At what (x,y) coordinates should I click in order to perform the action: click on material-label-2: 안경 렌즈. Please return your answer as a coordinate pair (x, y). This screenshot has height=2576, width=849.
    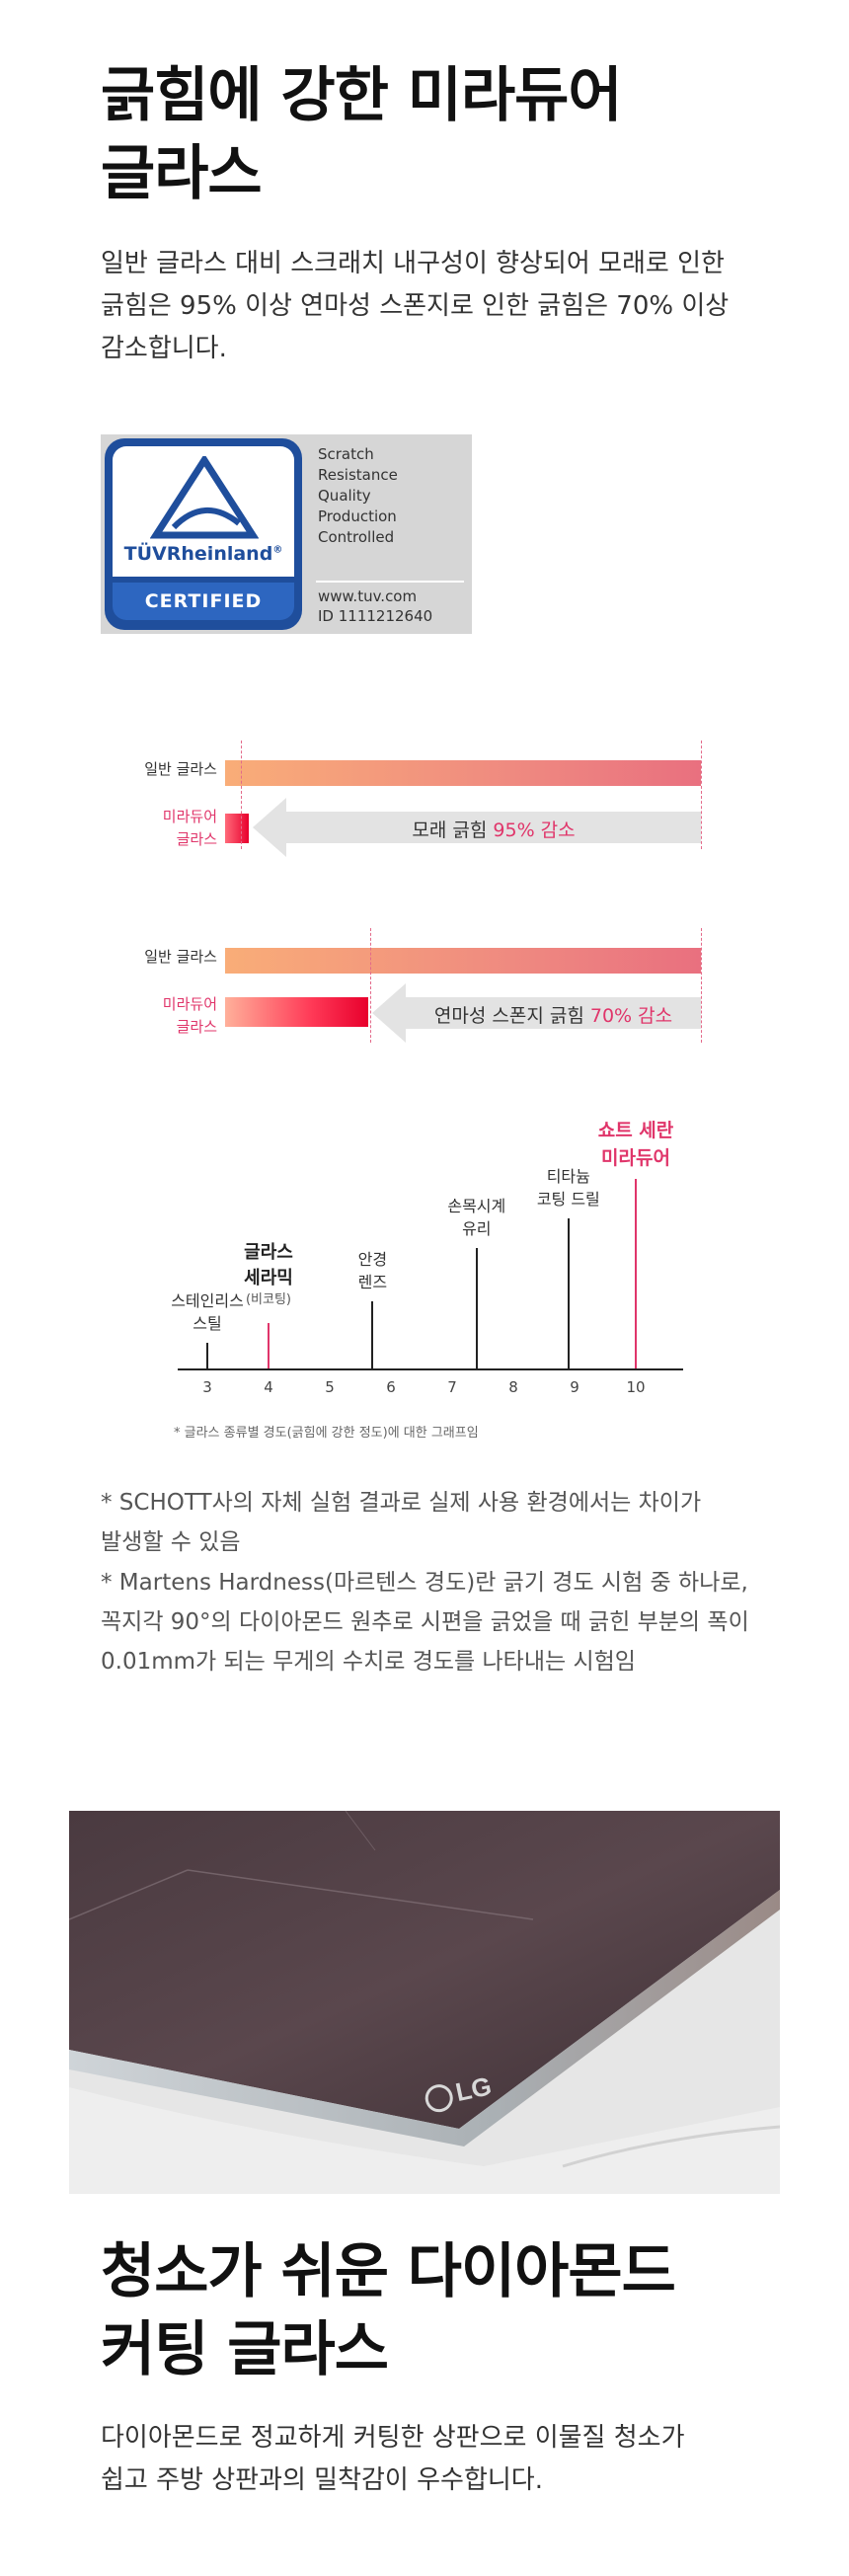
    Looking at the image, I should click on (372, 1271).